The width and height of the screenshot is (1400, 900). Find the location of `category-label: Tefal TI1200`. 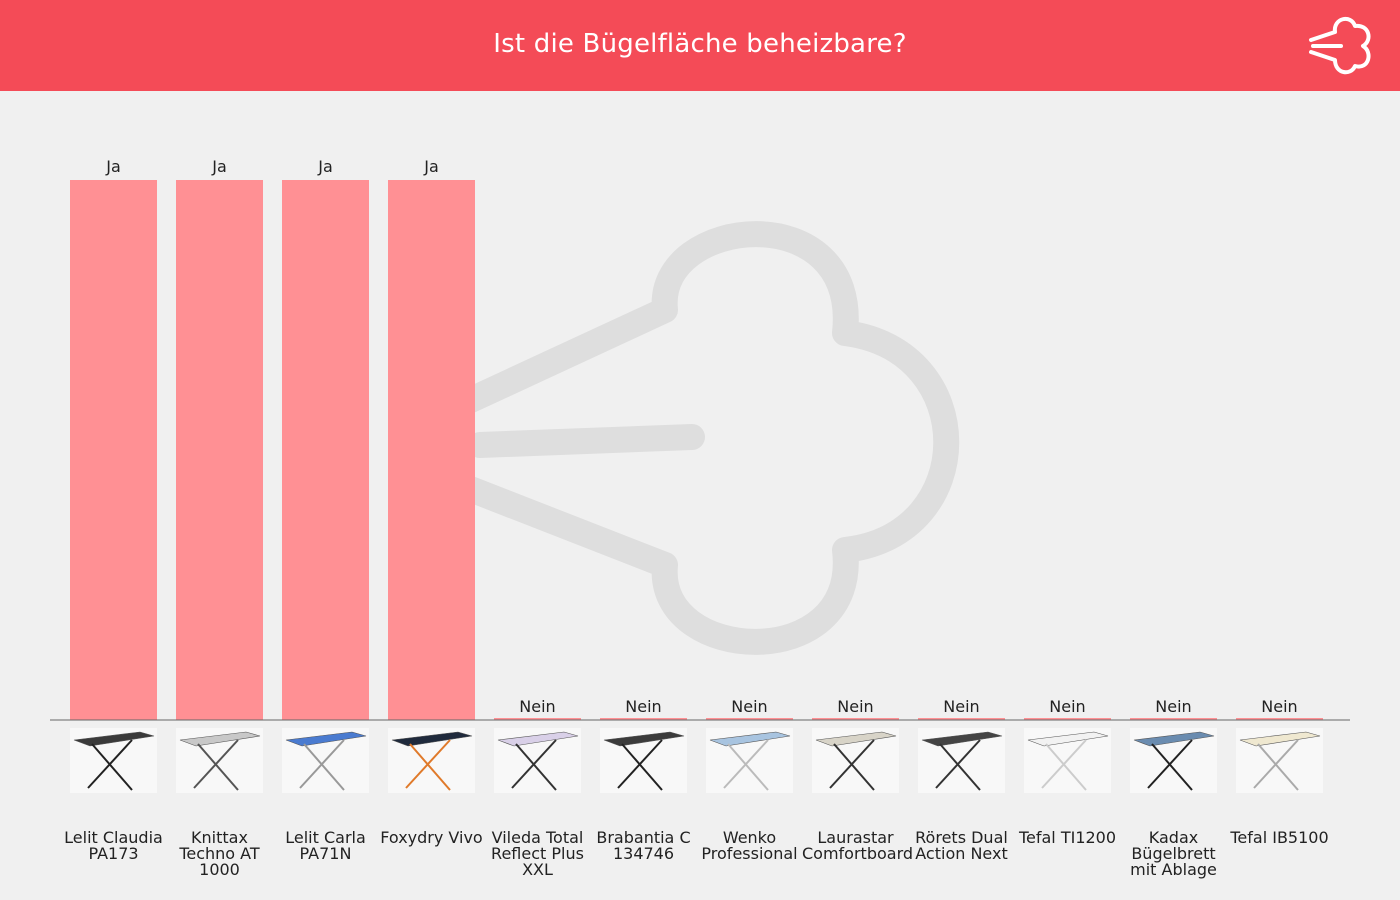

category-label: Tefal TI1200 is located at coordinates (1067, 837).